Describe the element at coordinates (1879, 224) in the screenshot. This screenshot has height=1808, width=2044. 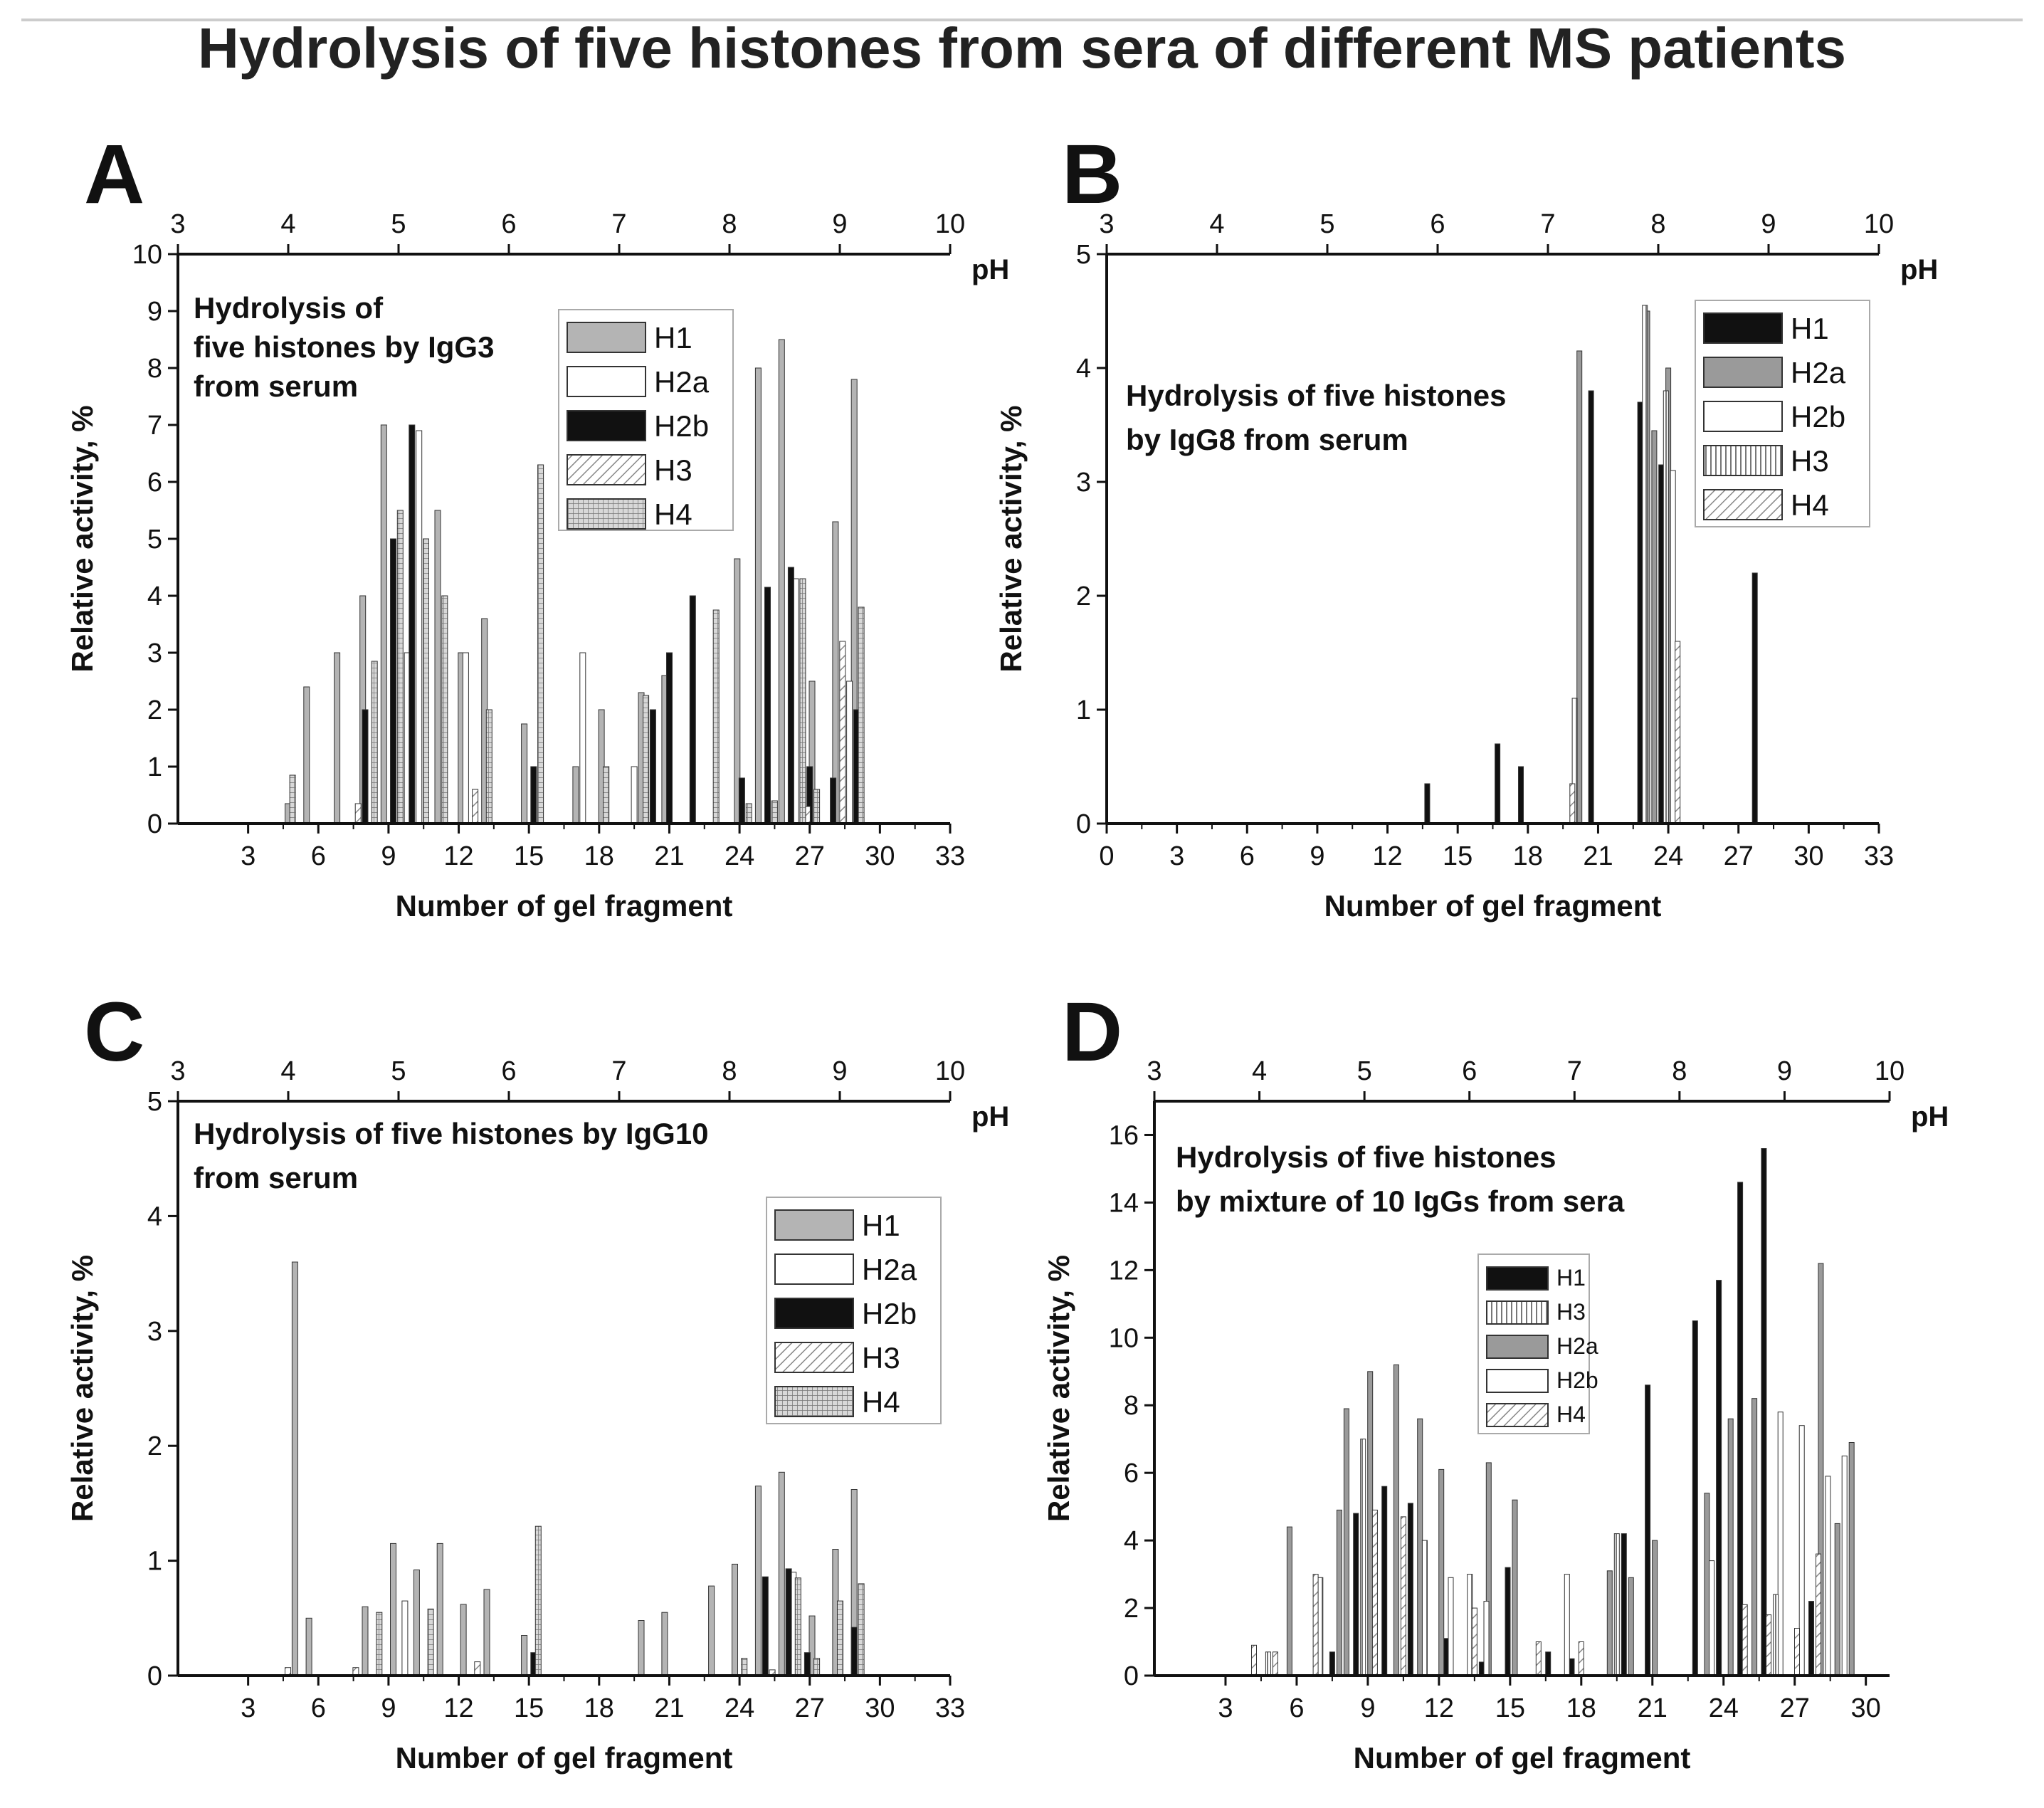
I see `ph-tick-label: 10` at that location.